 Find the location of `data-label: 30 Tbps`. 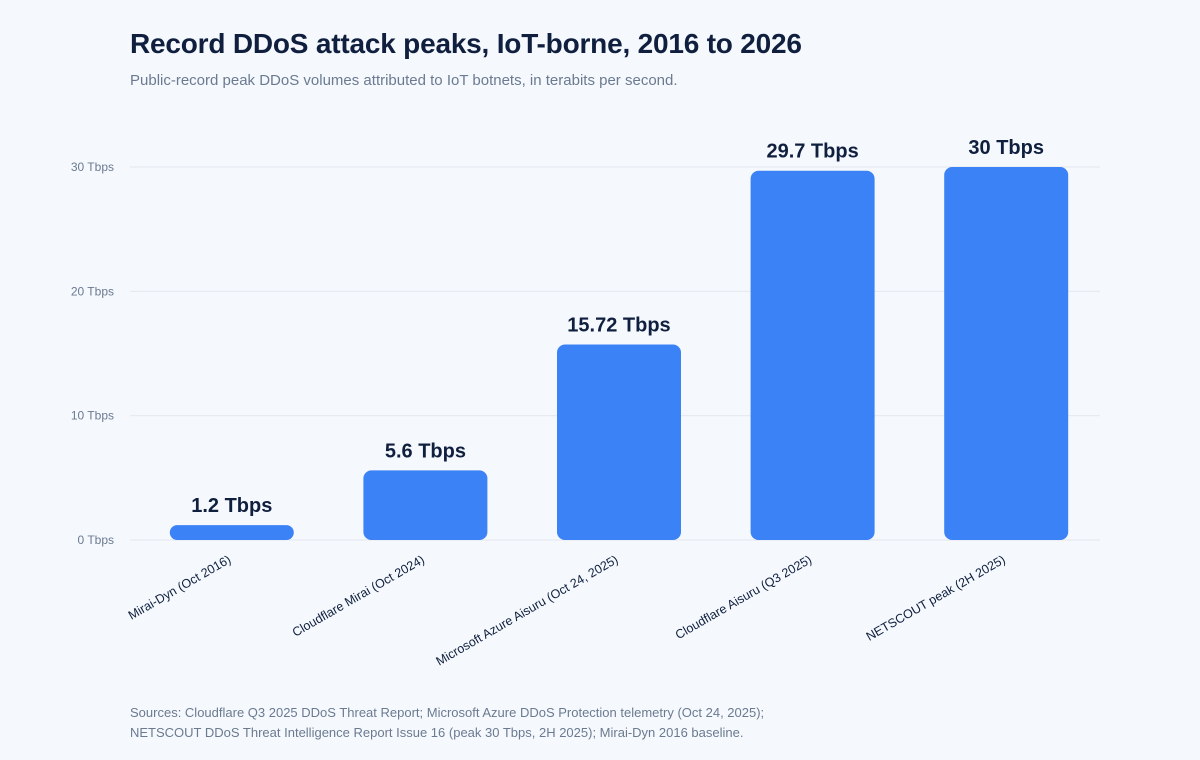

data-label: 30 Tbps is located at coordinates (1006, 148).